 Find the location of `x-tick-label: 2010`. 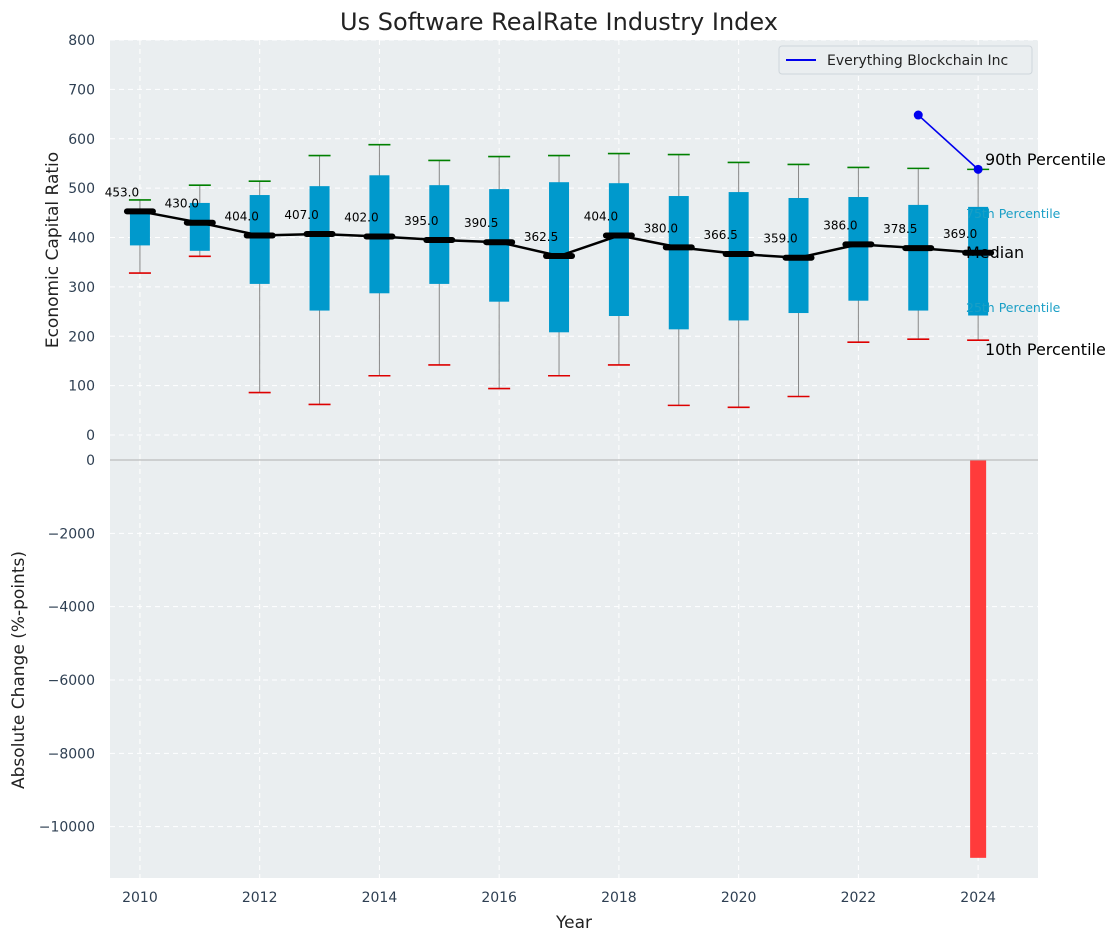

x-tick-label: 2010 is located at coordinates (140, 898).